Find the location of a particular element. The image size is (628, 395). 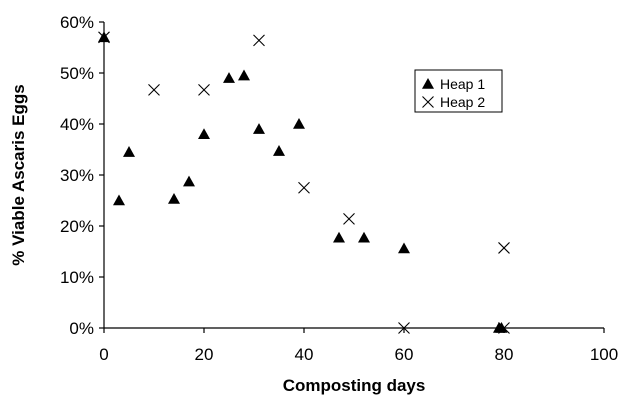

x-tick-label: 60 is located at coordinates (404, 354).